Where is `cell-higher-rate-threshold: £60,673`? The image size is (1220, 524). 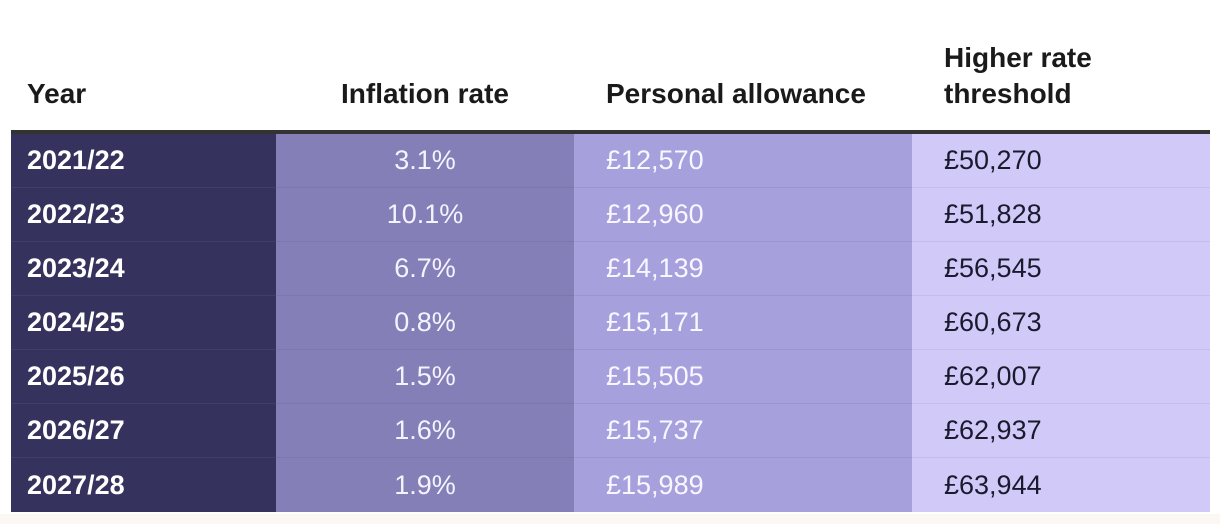 cell-higher-rate-threshold: £60,673 is located at coordinates (1061, 323).